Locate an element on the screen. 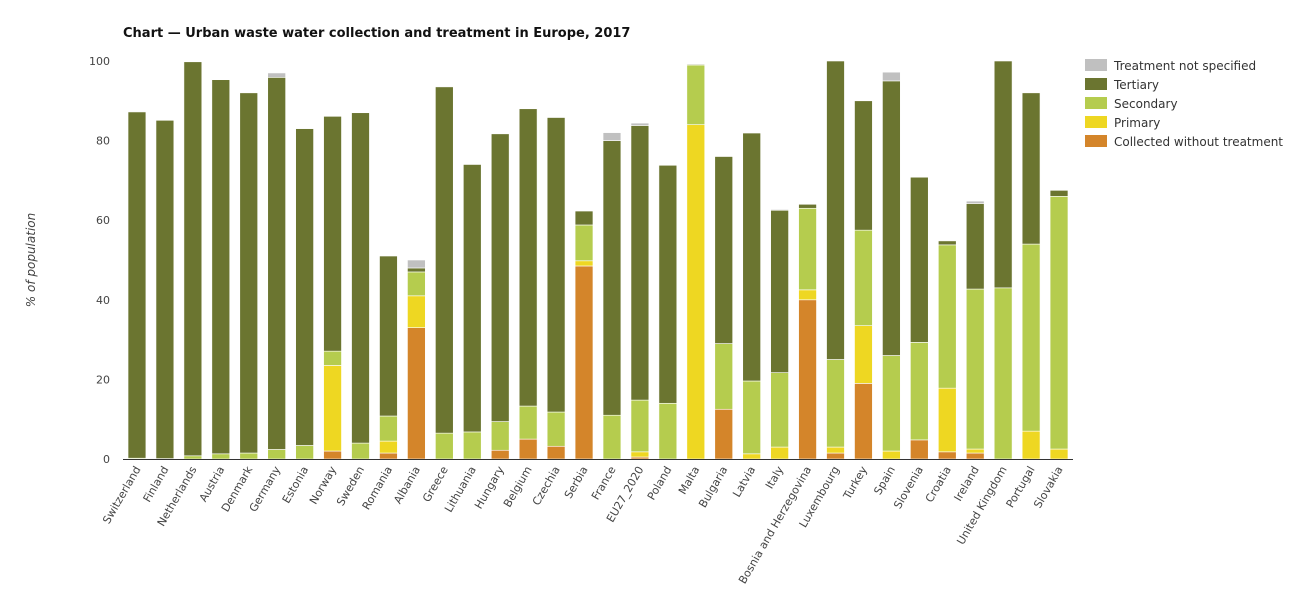  legend-label: Collected without treatment is located at coordinates (1198, 142).